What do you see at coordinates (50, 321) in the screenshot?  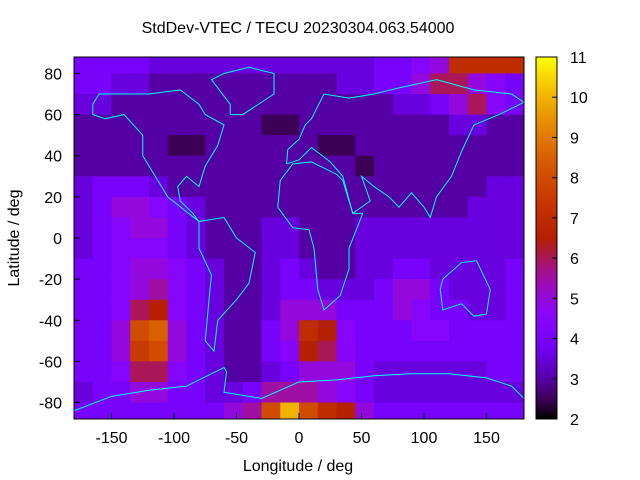 I see `y-tick-label: -40` at bounding box center [50, 321].